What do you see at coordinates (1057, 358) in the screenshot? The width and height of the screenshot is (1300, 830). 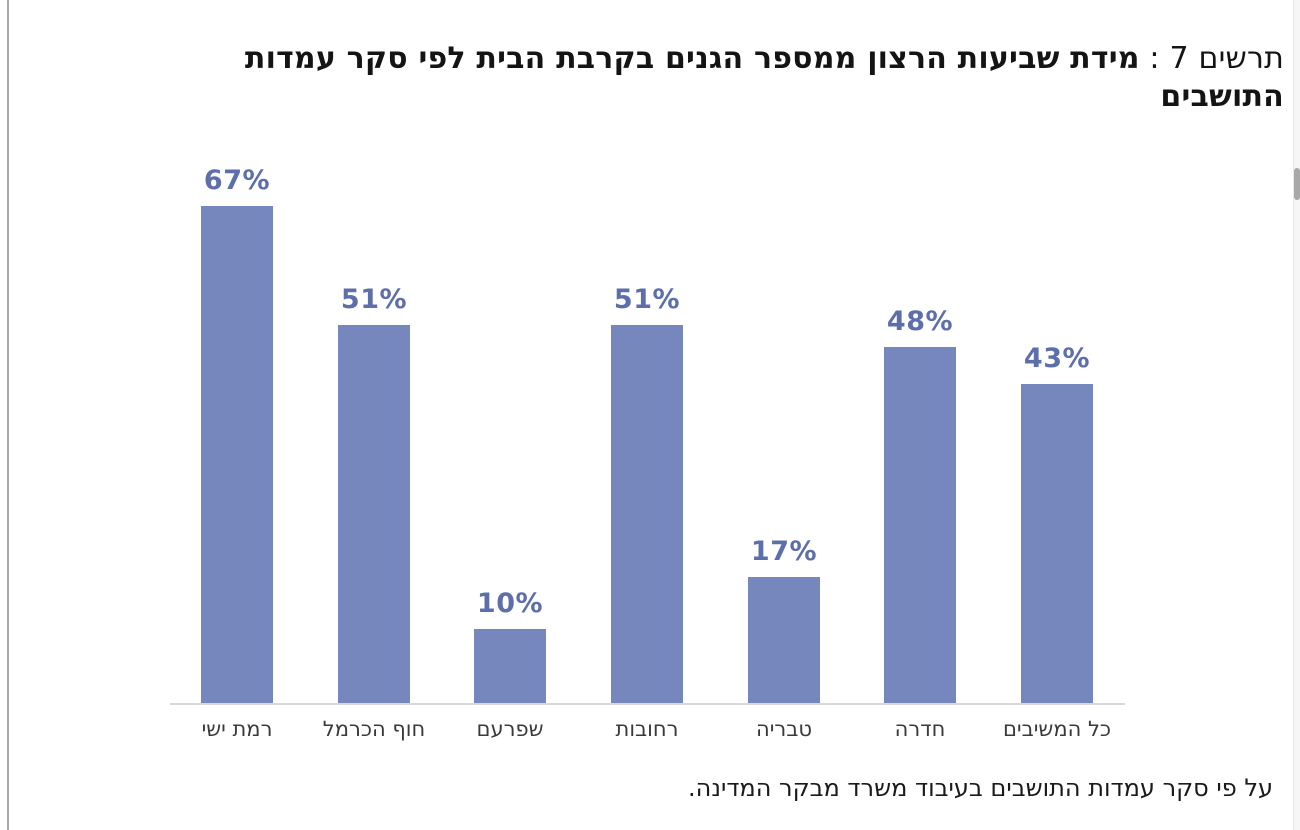 I see `bar-value-label: 43%` at bounding box center [1057, 358].